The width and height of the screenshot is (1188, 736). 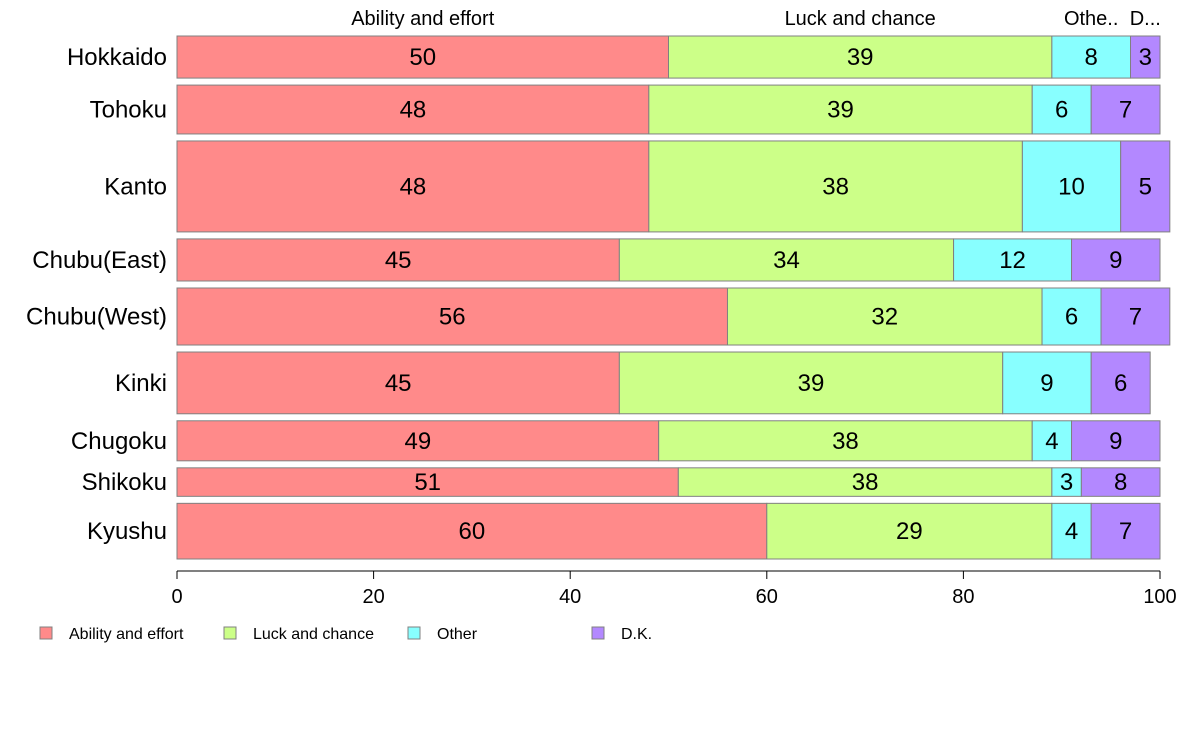 What do you see at coordinates (767, 597) in the screenshot?
I see `x-tick-label: 60` at bounding box center [767, 597].